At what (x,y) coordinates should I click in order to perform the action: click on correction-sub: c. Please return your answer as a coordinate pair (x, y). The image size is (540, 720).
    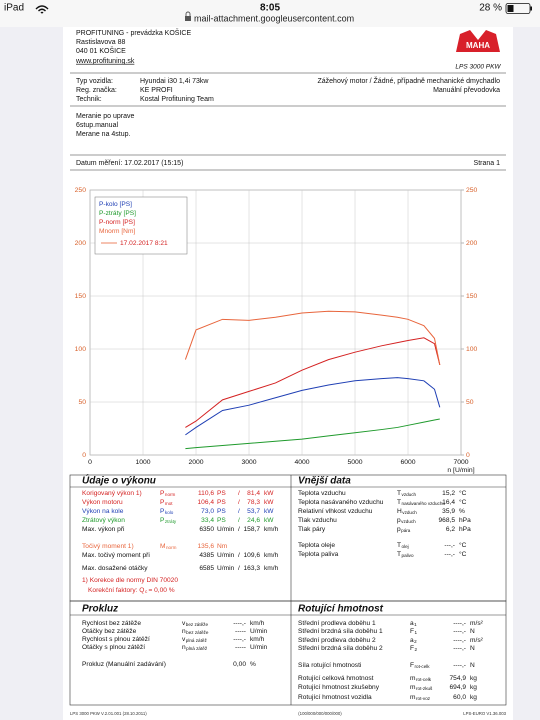
    Looking at the image, I should click on (146, 591).